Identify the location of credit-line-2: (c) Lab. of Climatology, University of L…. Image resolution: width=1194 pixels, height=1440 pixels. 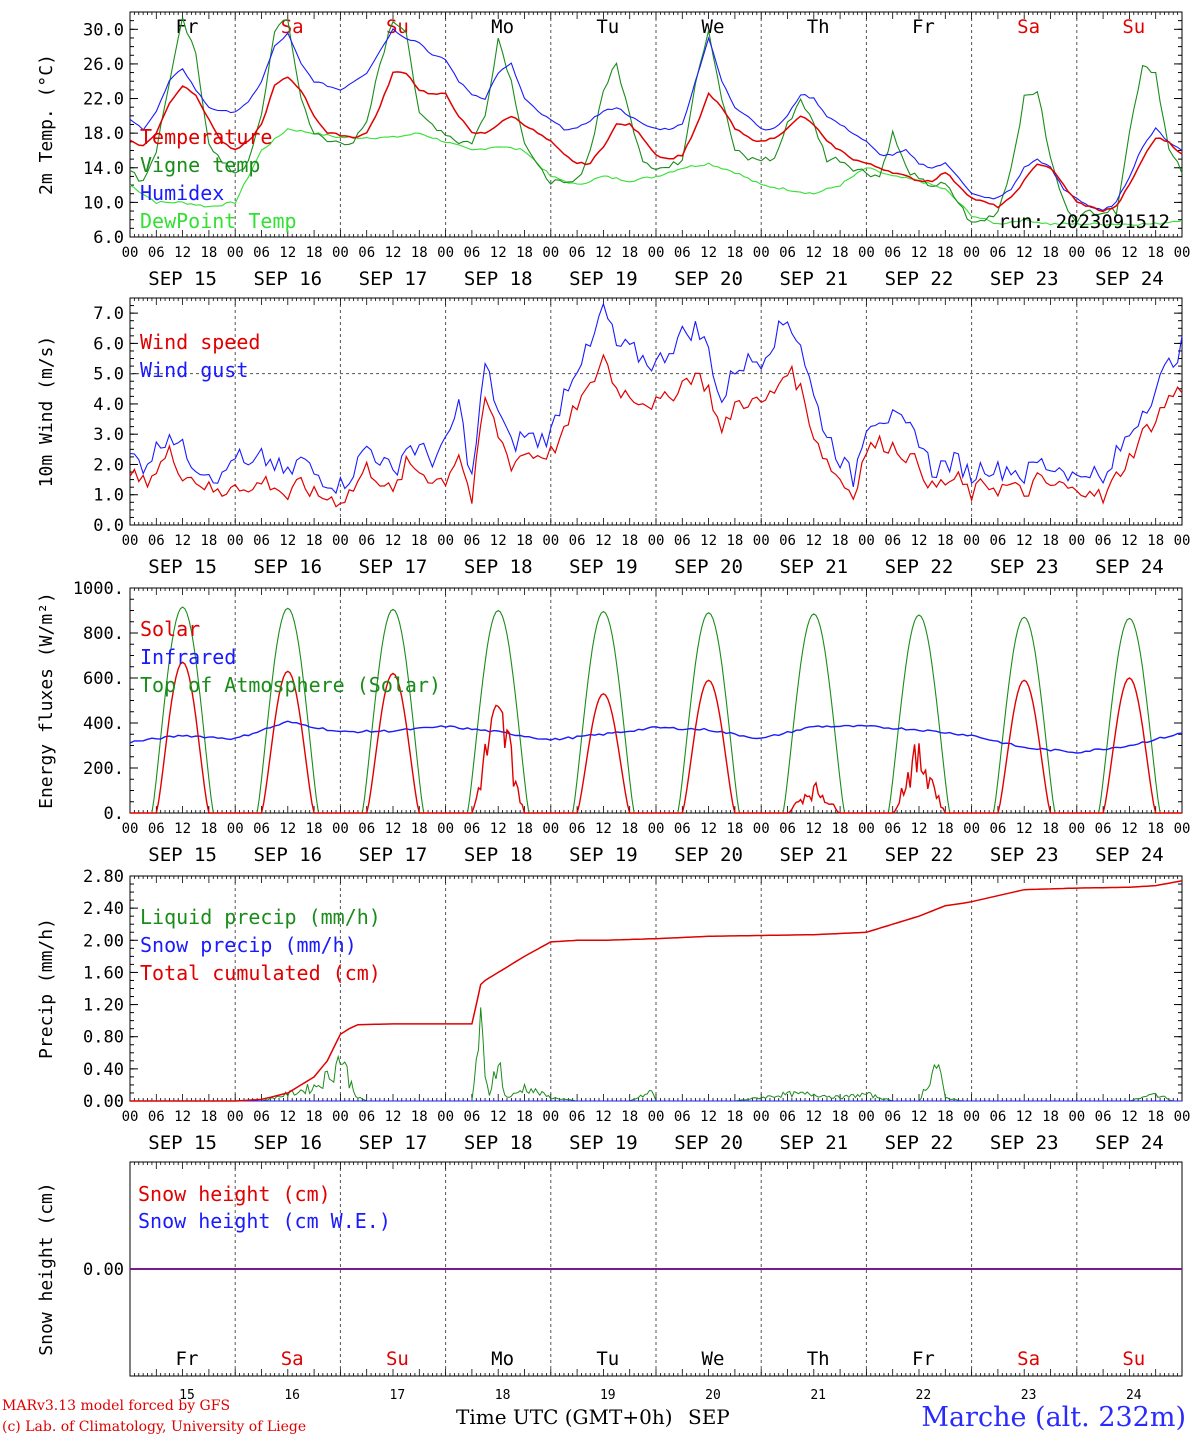
(154, 1427).